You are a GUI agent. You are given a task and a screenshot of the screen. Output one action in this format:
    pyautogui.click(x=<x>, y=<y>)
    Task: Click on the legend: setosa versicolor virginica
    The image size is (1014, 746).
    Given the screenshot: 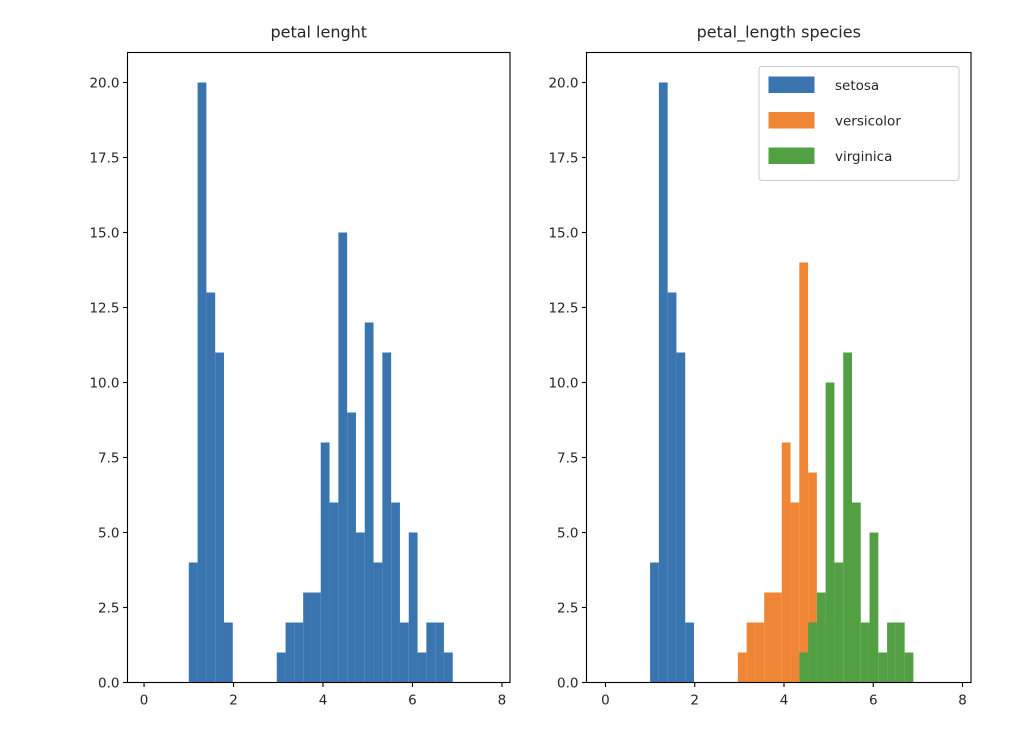 What is the action you would take?
    pyautogui.click(x=859, y=123)
    